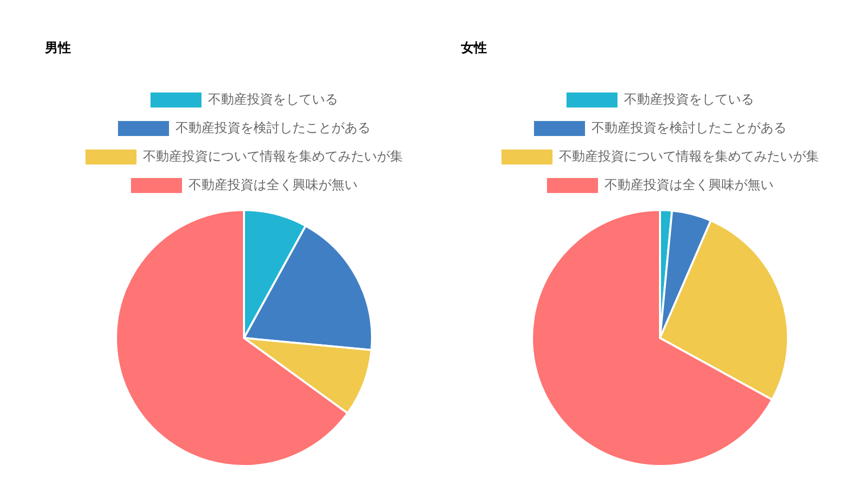 The image size is (854, 496). Describe the element at coordinates (57, 48) in the screenshot. I see `chart-title: 男性` at that location.